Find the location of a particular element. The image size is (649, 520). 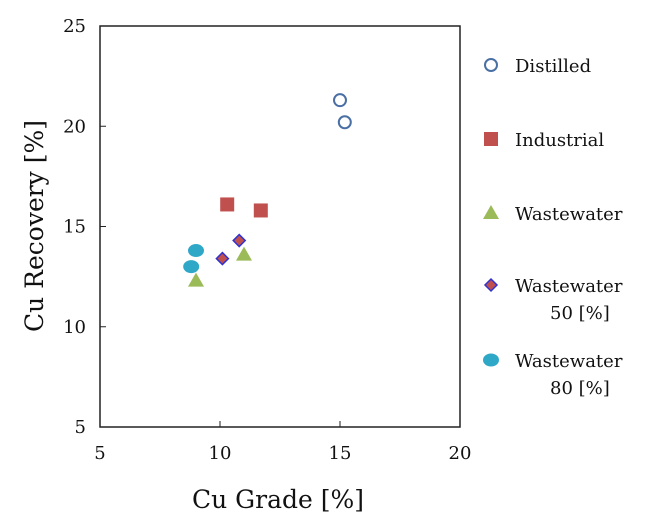

legend-label-3: Wastewater is located at coordinates (569, 214).